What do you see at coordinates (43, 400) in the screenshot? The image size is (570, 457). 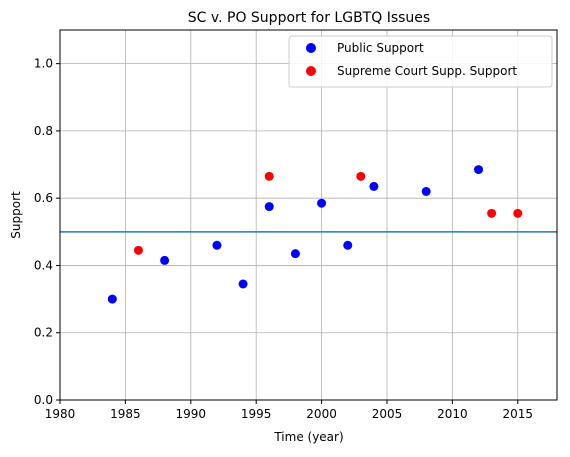 I see `y-tick-label-0: 0.0` at bounding box center [43, 400].